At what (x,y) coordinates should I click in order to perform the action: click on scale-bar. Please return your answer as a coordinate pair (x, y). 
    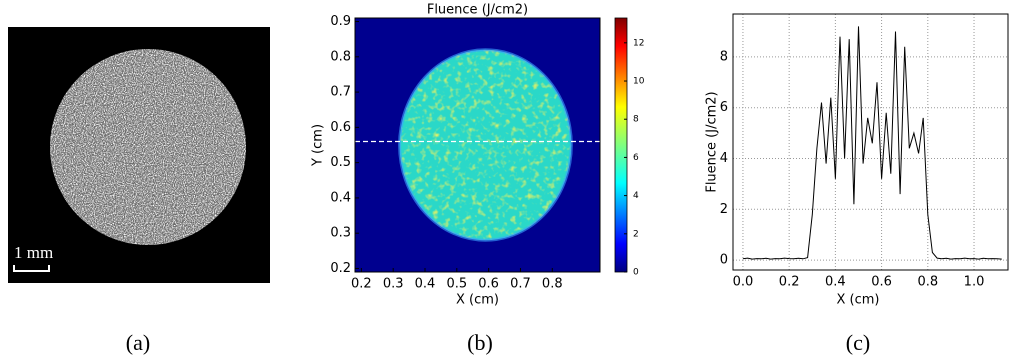
    Looking at the image, I should click on (31, 268).